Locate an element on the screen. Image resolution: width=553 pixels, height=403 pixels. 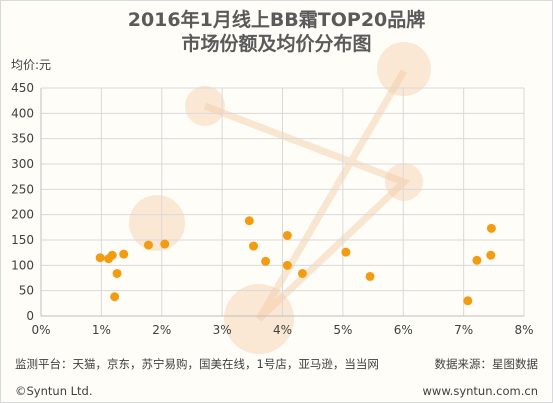
x-tick-label: 1% is located at coordinates (101, 330).